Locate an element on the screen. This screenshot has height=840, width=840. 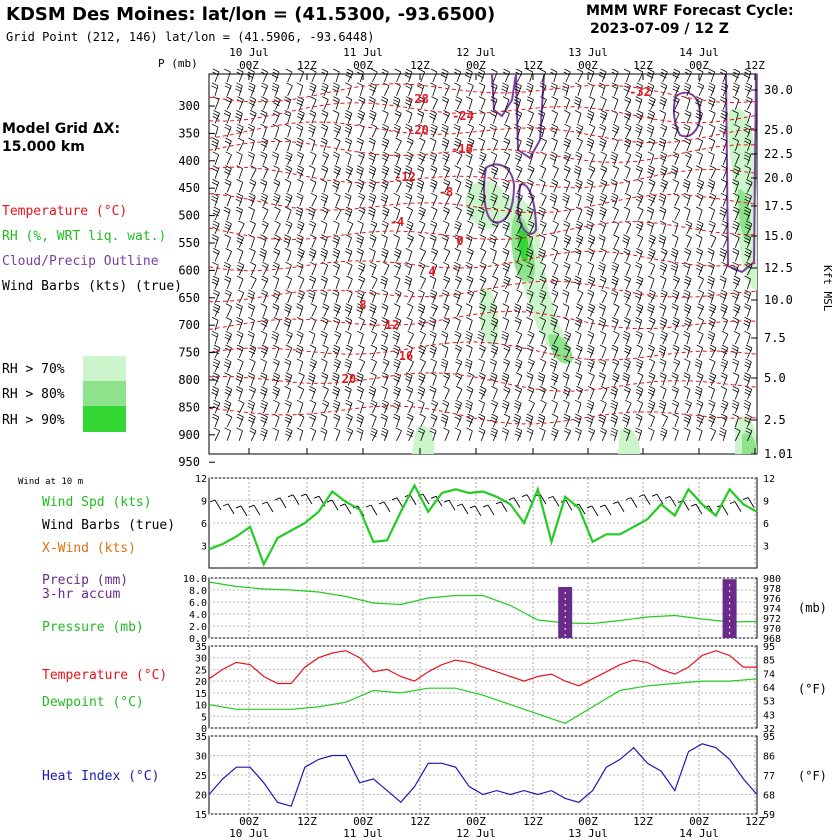
pressure-tick-label: 900 is located at coordinates (189, 435).